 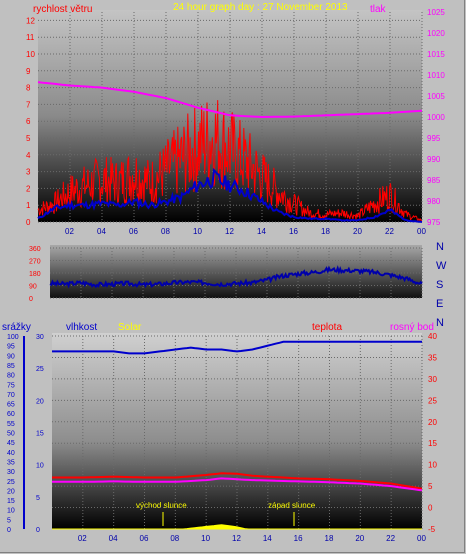 I want to click on pressure-series, so click(x=230, y=100).